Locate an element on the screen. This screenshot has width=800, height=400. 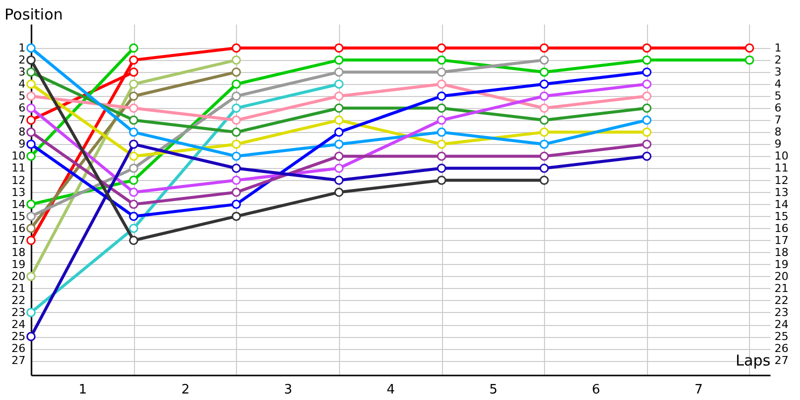
y2-tick-label: 23 is located at coordinates (781, 312).